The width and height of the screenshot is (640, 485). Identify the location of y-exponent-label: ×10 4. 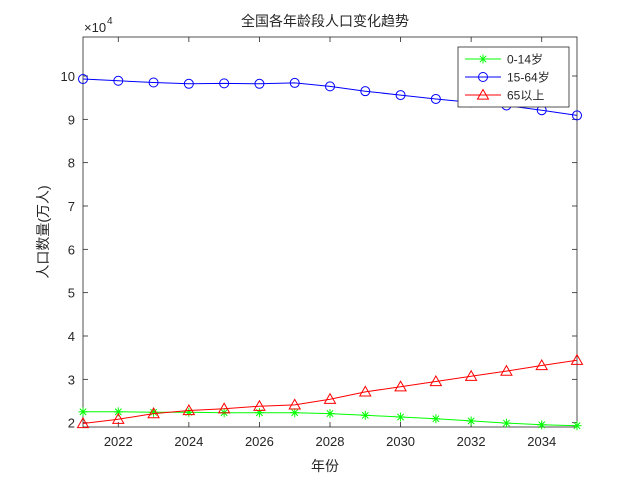
(98, 25).